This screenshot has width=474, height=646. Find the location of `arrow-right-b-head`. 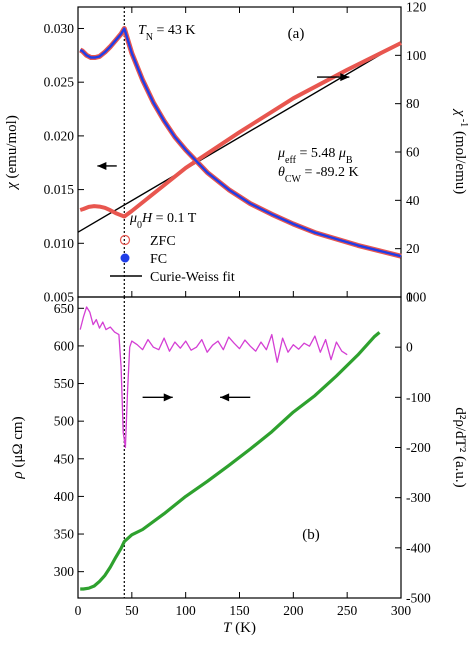

arrow-right-b-head is located at coordinates (168, 397).